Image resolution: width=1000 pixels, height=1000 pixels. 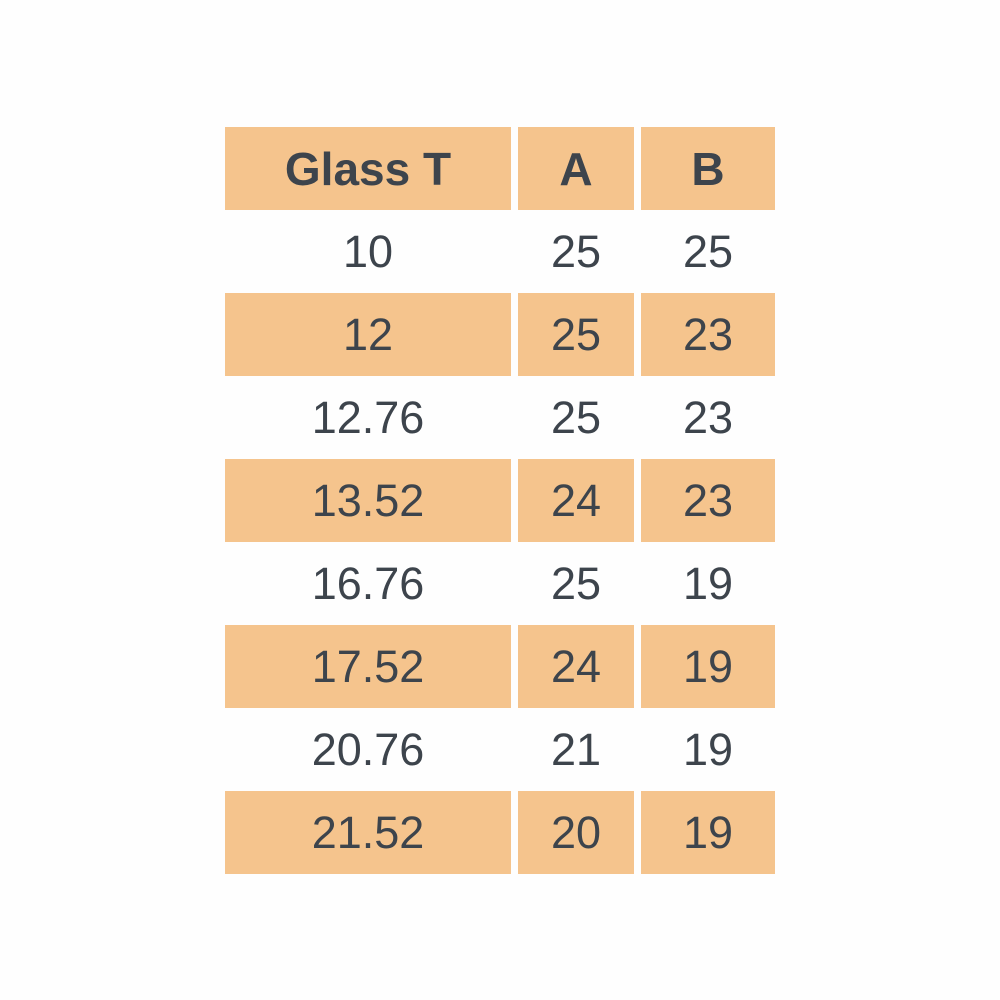 I want to click on cell-glass-t: 17.52, so click(x=368, y=666).